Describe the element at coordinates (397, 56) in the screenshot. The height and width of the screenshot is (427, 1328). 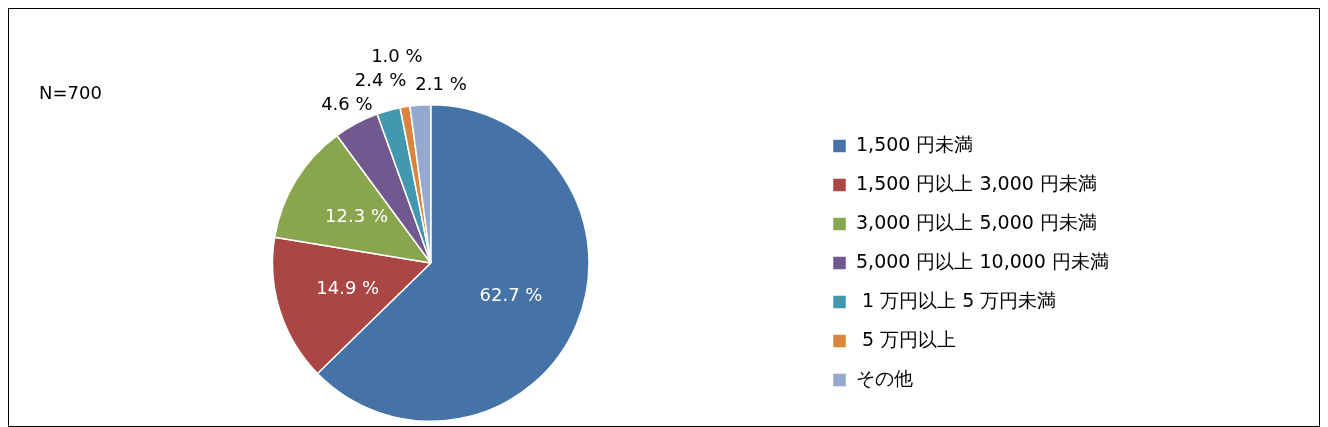
I see `data-label: 1.0 %` at that location.